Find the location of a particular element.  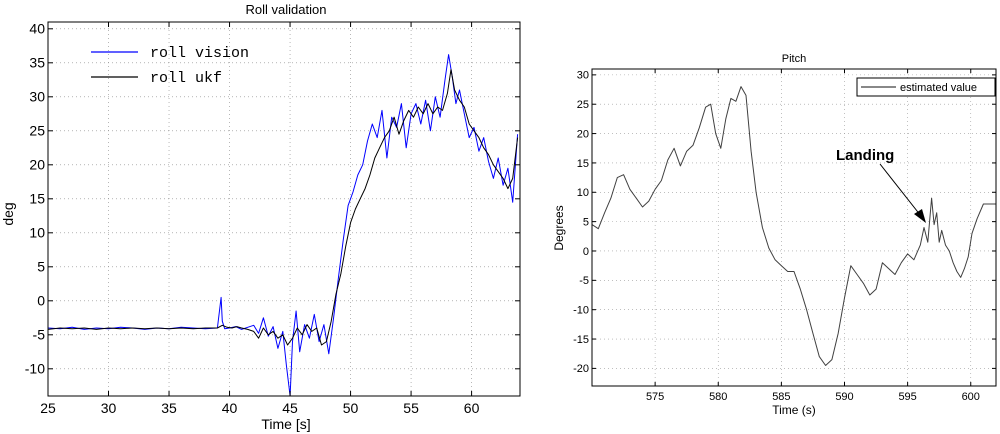

chart-title: Roll validation is located at coordinates (286, 9).